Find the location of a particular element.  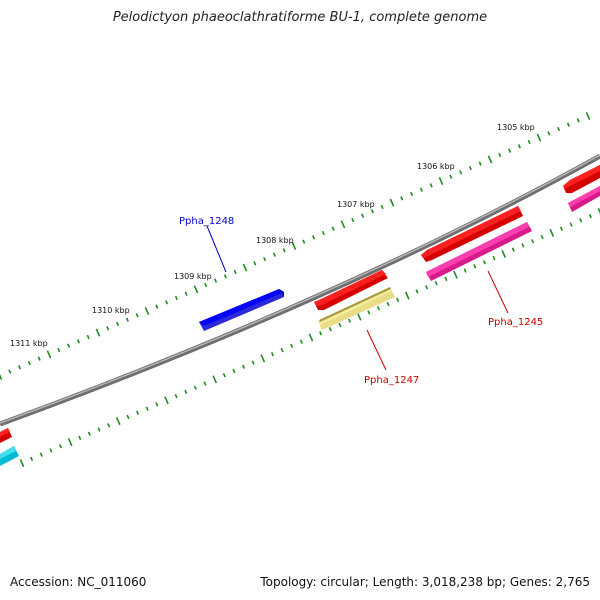

kbp-label-1311: 1311 kbp is located at coordinates (29, 343).